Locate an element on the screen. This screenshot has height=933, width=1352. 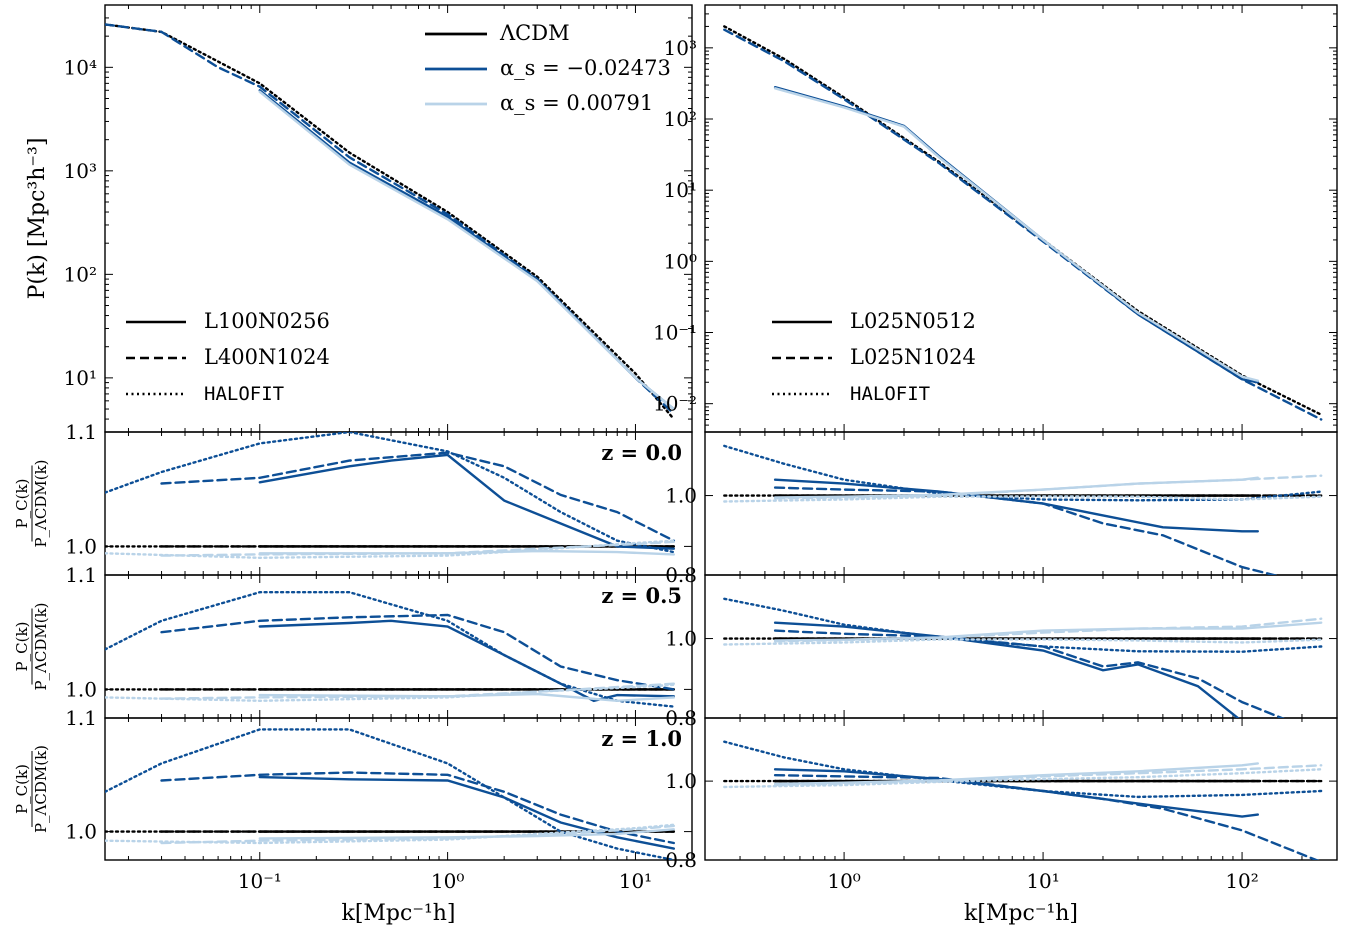
y-tick-label: 10⁻¹ is located at coordinates (675, 333).